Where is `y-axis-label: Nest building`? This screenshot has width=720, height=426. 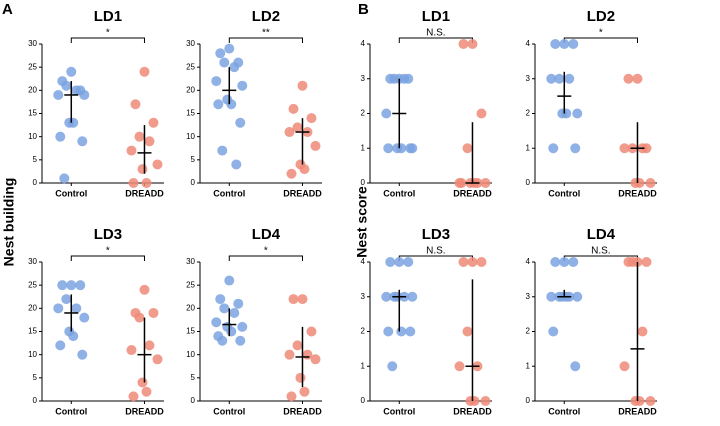 y-axis-label: Nest building is located at coordinates (9, 222).